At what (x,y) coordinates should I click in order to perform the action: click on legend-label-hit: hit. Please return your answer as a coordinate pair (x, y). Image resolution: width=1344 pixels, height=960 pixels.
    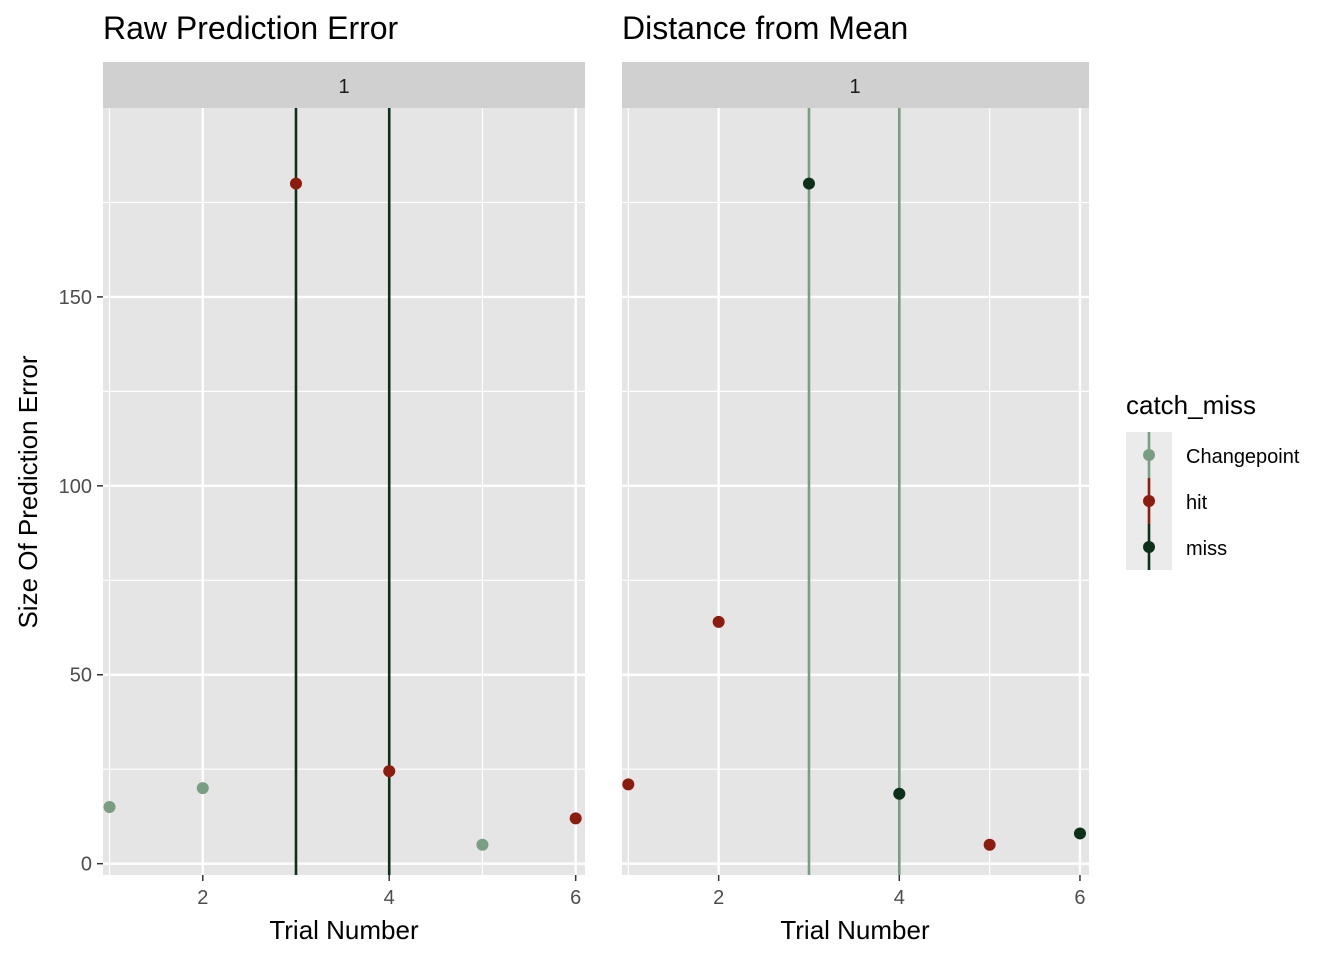
    Looking at the image, I should click on (1197, 503).